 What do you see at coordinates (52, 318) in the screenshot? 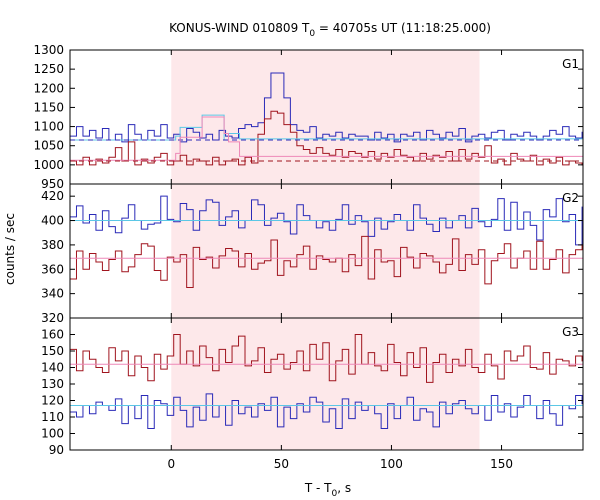
I see `y-tick-label: 320` at bounding box center [52, 318].